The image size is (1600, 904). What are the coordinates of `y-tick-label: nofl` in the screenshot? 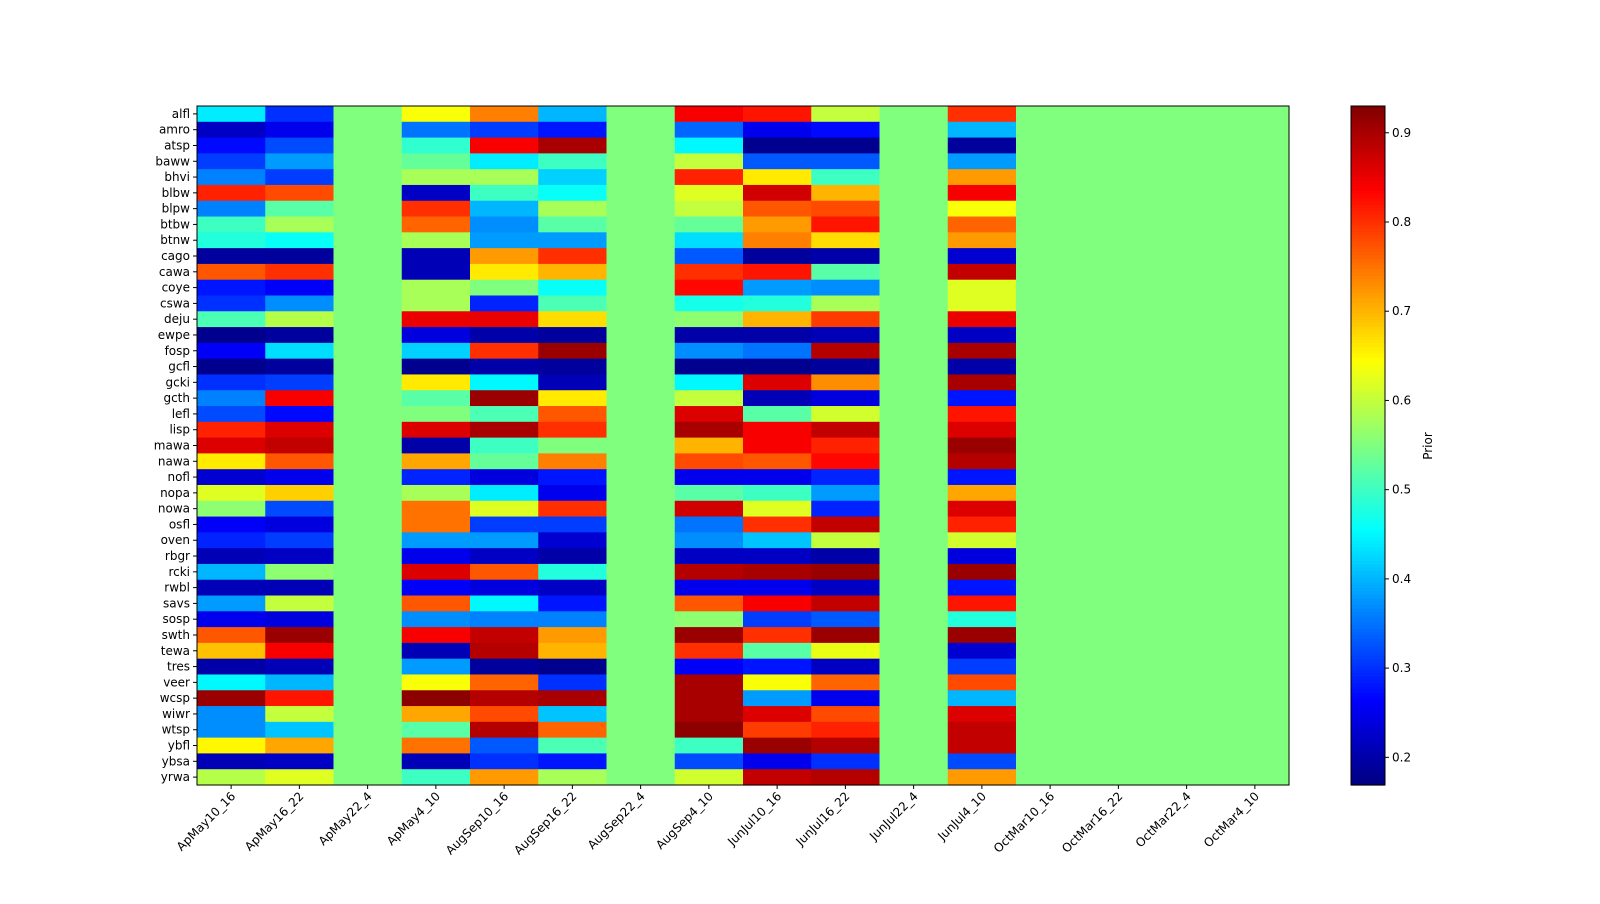 It's located at (178, 477).